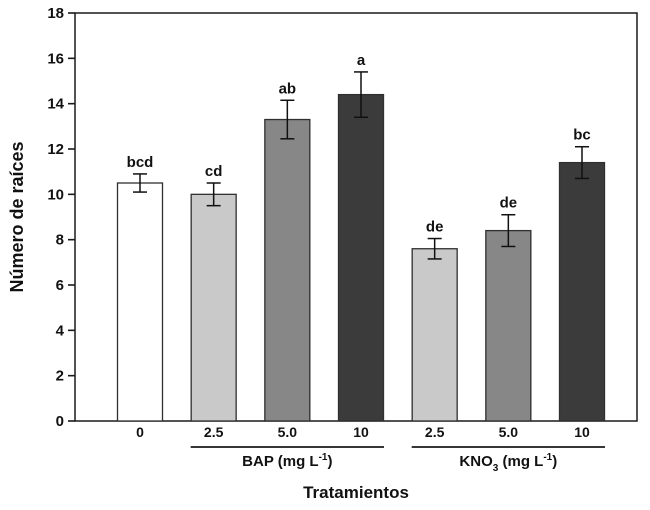 This screenshot has height=510, width=650. Describe the element at coordinates (60, 421) in the screenshot. I see `y-tick-label: 0` at that location.